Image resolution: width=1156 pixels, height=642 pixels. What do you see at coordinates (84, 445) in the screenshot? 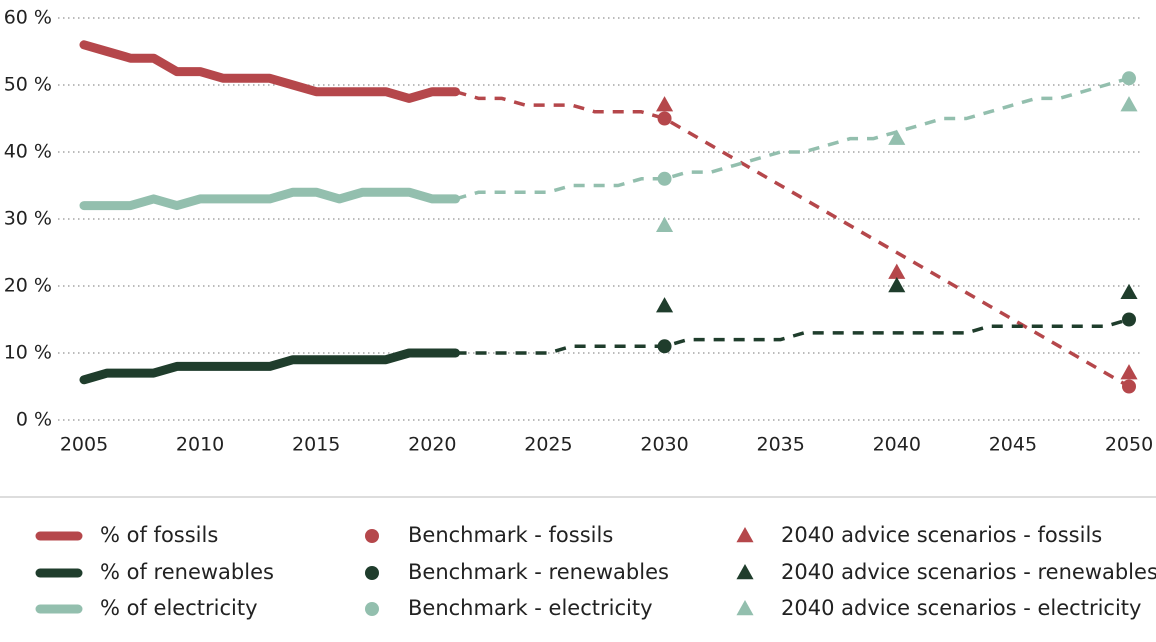
I see `x-tick-label: 2005` at bounding box center [84, 445].